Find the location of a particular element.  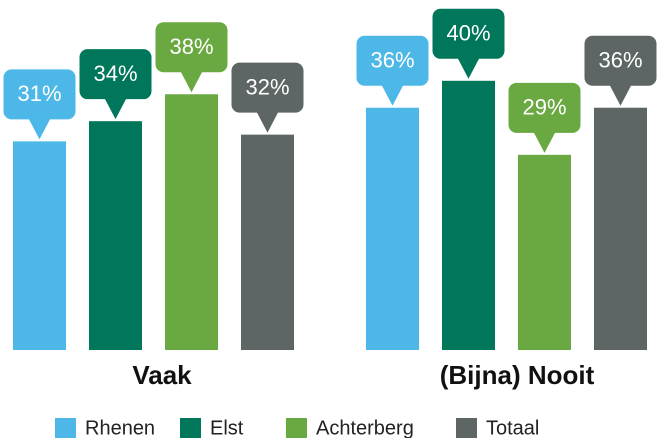

value-label: 31% is located at coordinates (39, 93).